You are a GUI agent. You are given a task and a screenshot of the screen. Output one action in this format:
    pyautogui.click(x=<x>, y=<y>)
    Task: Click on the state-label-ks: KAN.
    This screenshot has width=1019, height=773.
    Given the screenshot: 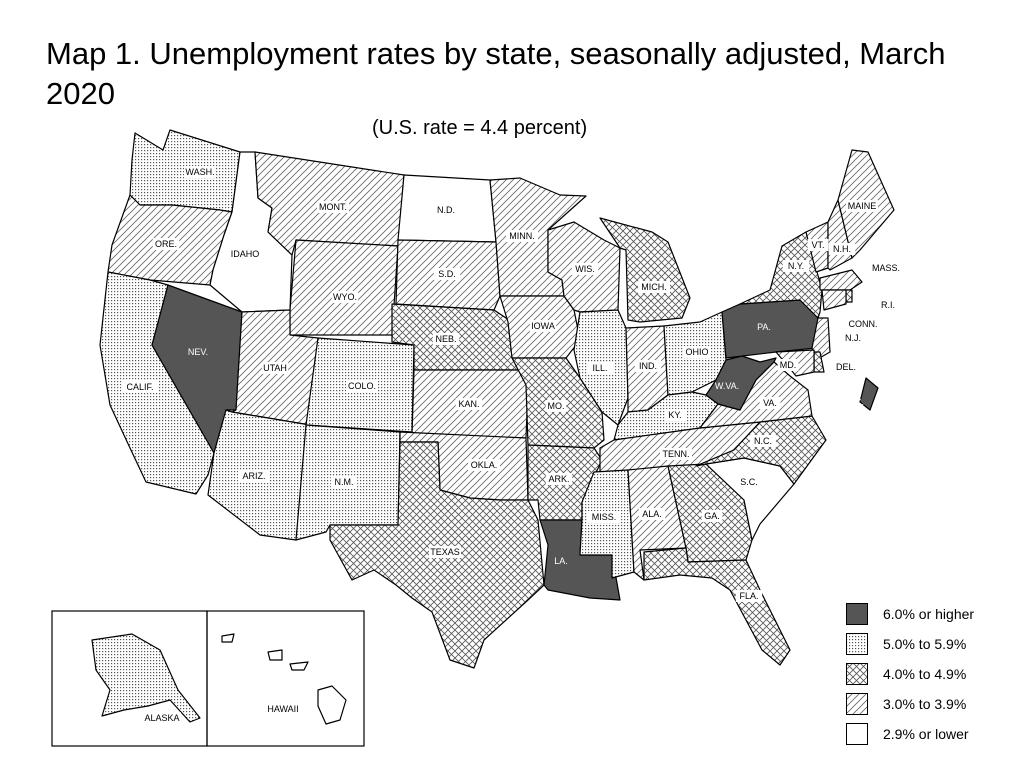 What is the action you would take?
    pyautogui.click(x=469, y=404)
    